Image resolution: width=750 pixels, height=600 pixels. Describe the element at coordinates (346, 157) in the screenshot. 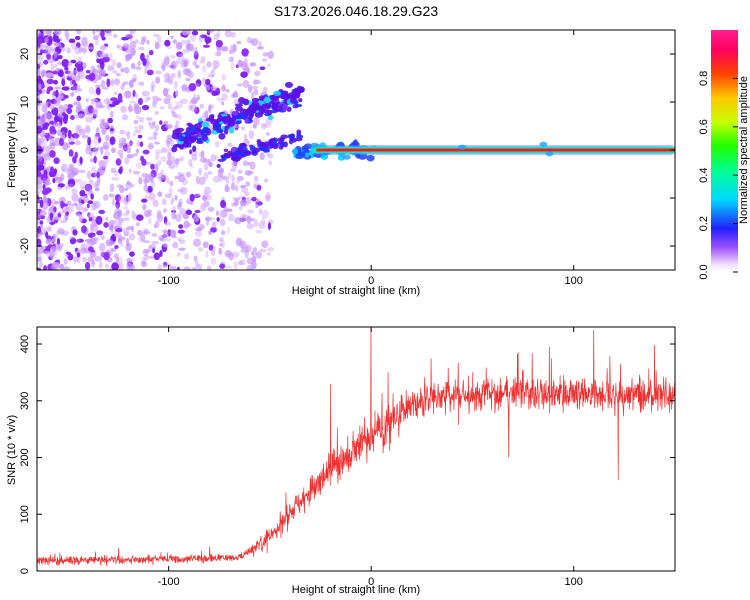

I see `carrier-bump` at that location.